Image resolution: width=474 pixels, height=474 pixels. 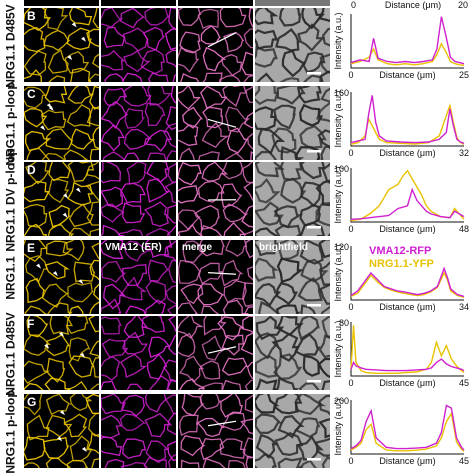 I want to click on panel-letter: D, so click(x=31, y=170).